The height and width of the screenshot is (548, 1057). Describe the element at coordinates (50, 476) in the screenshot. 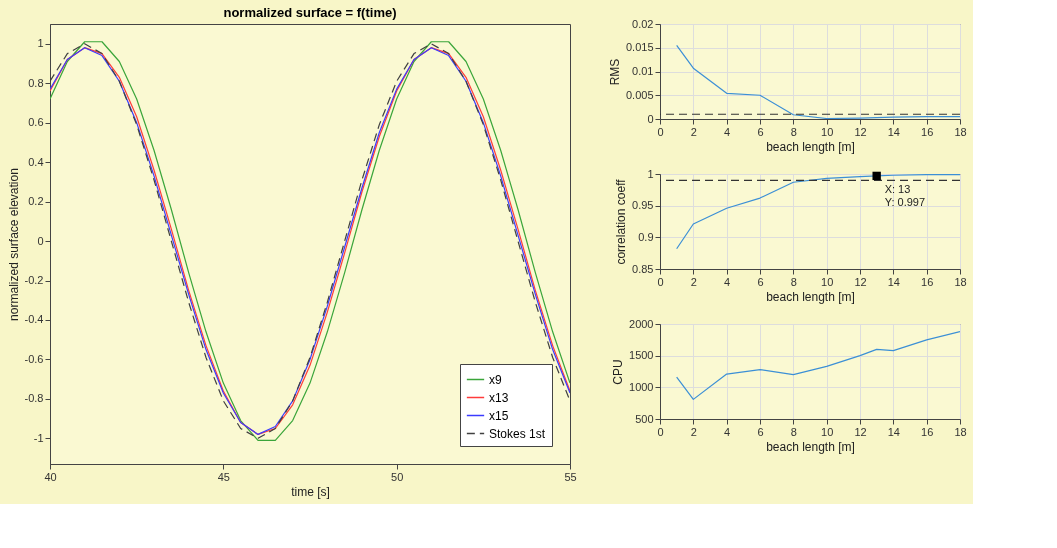

I see `x-tick-label: 40` at that location.